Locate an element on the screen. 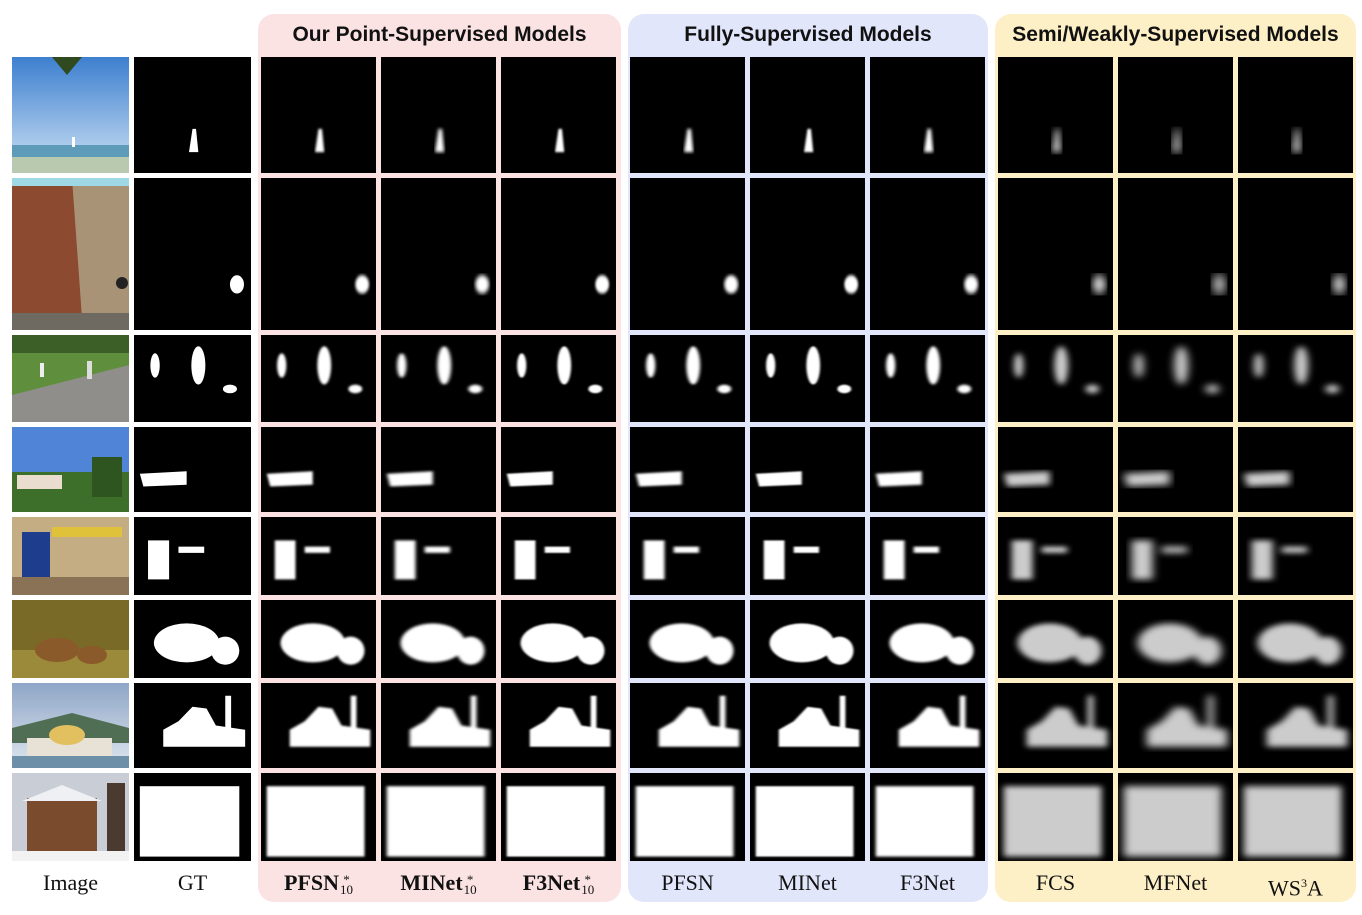 The height and width of the screenshot is (915, 1362). column-label-mfnet: MFNet is located at coordinates (1175, 882).